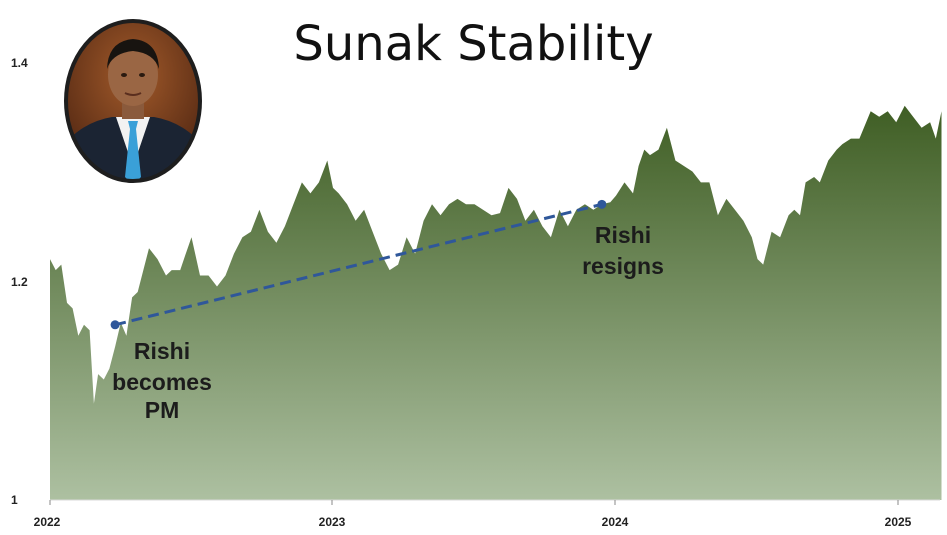 The width and height of the screenshot is (947, 535). I want to click on y-tick-label: 1.2, so click(19, 282).